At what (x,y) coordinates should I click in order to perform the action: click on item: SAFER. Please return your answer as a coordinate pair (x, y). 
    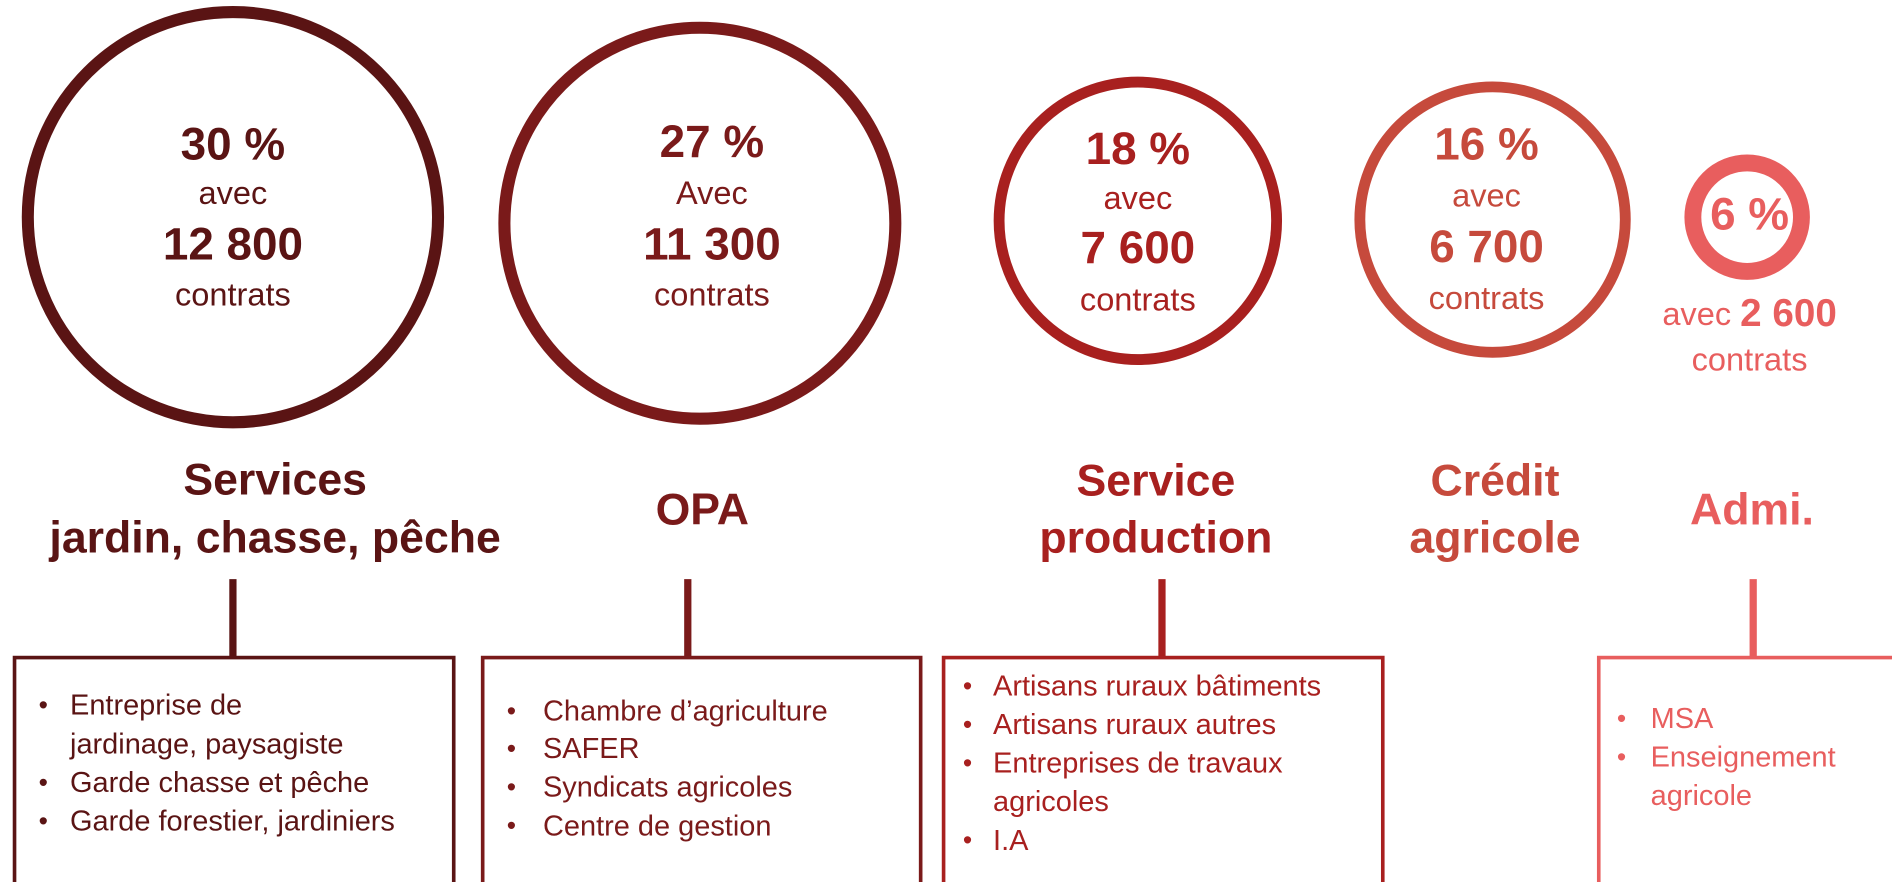
    Looking at the image, I should click on (591, 749).